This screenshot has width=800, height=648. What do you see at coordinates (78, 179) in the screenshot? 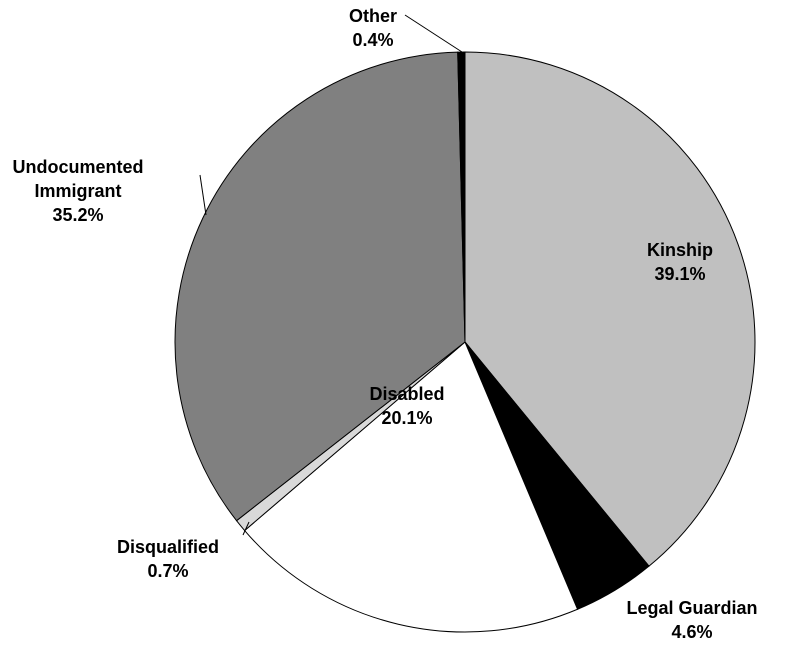
I see `category-label: Undocumented Immigrant` at bounding box center [78, 179].